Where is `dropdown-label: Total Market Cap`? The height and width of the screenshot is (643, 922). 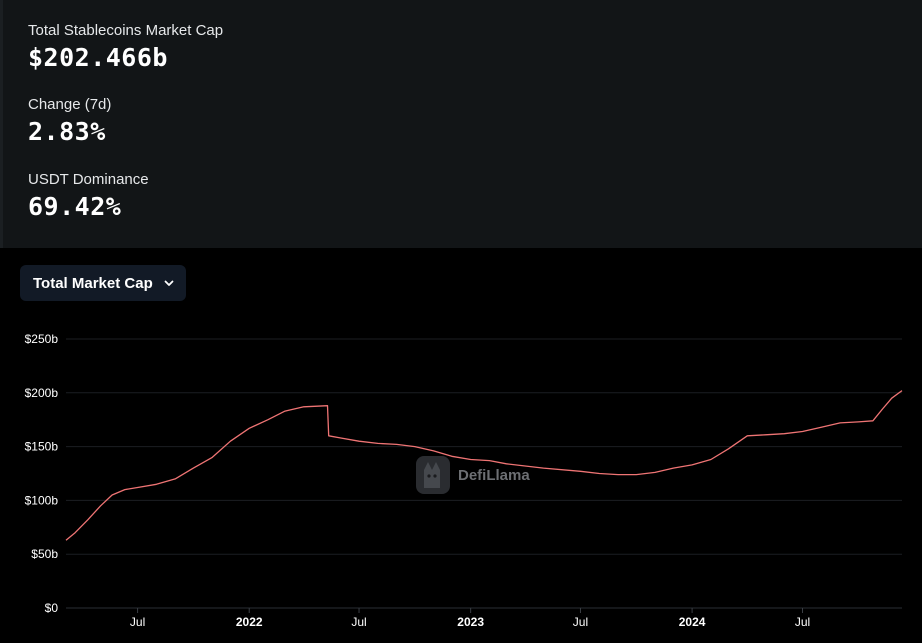
dropdown-label: Total Market Cap is located at coordinates (93, 283).